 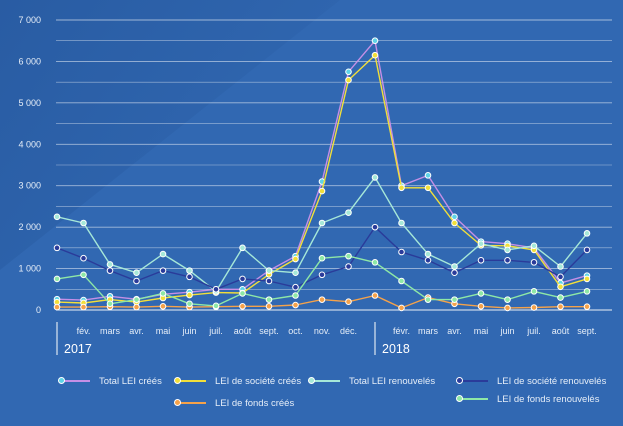 What do you see at coordinates (371, 381) in the screenshot?
I see `legend-item-total-lei-renouveles: Total LEI renouvelés` at bounding box center [371, 381].